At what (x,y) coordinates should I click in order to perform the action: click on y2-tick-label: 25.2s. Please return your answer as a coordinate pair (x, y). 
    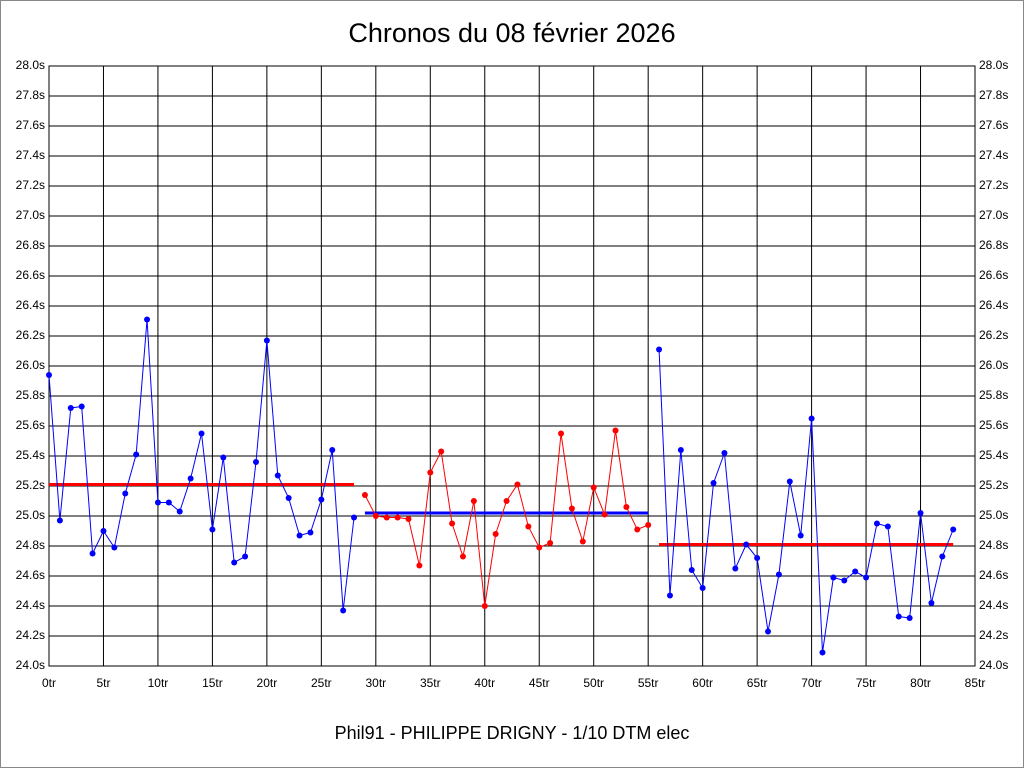
    Looking at the image, I should click on (993, 485).